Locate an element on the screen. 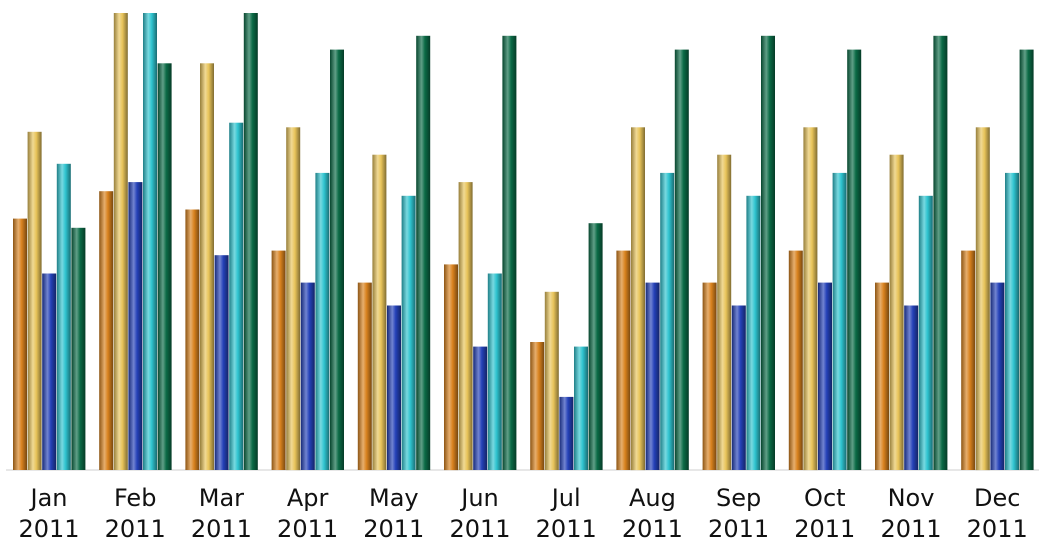 Image resolution: width=1039 pixels, height=545 pixels. x-tick-month-label: Mar is located at coordinates (221, 498).